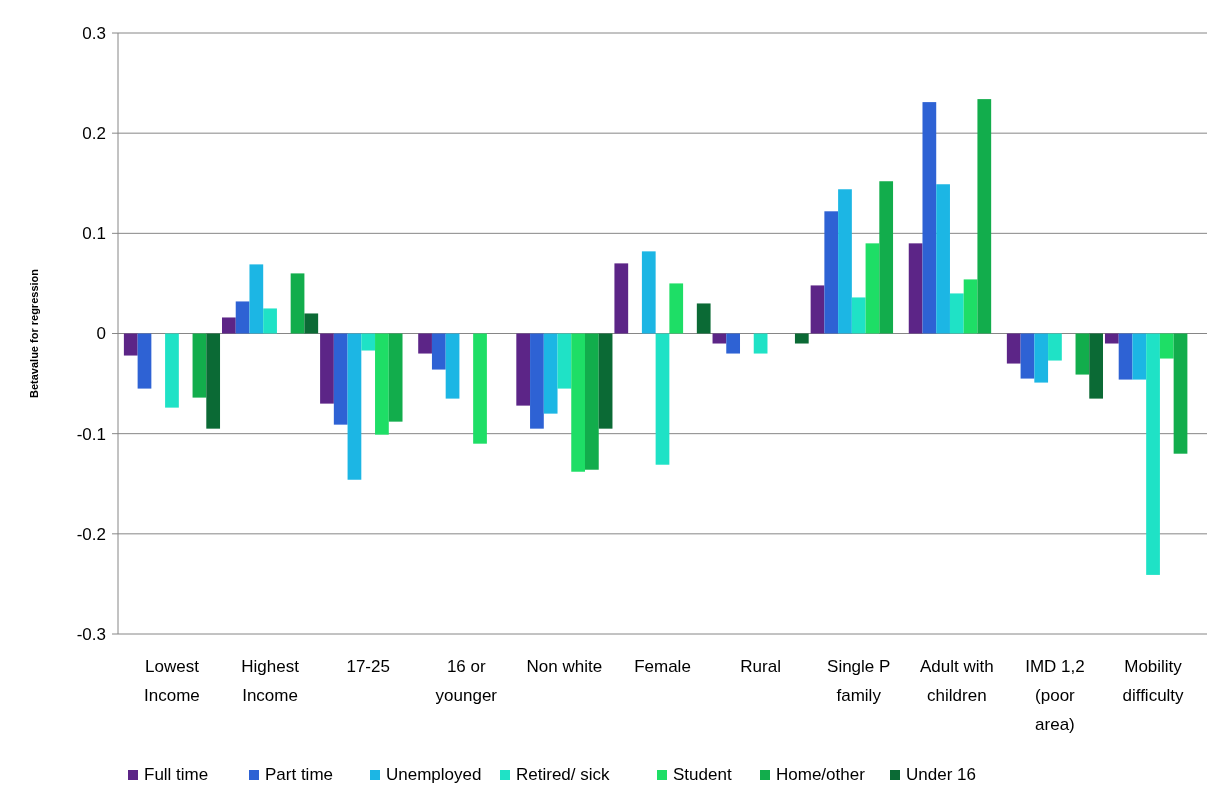 The image size is (1223, 802). I want to click on y-axis-title: Betavalue for regression, so click(34, 333).